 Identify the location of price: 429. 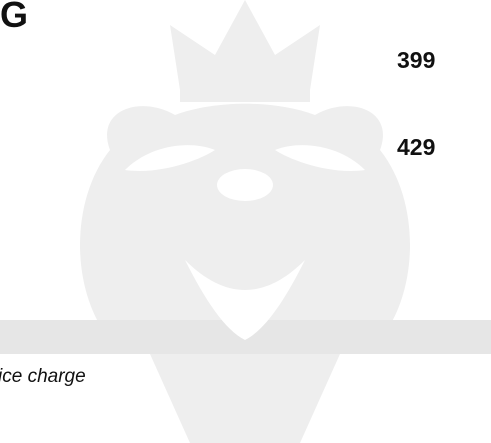
(416, 147).